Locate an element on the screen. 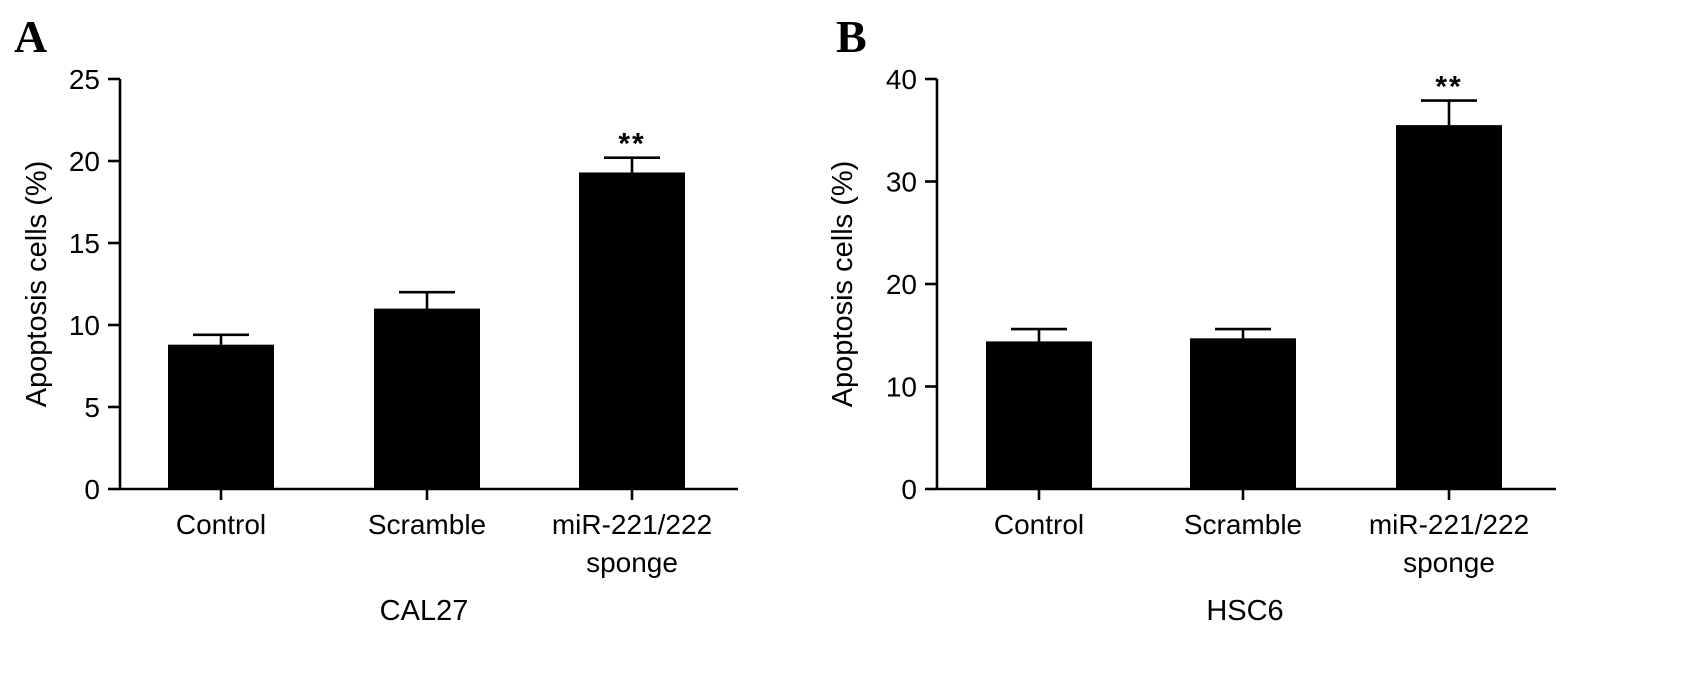 The width and height of the screenshot is (1693, 681). y-tick-label: 5 is located at coordinates (92, 407).